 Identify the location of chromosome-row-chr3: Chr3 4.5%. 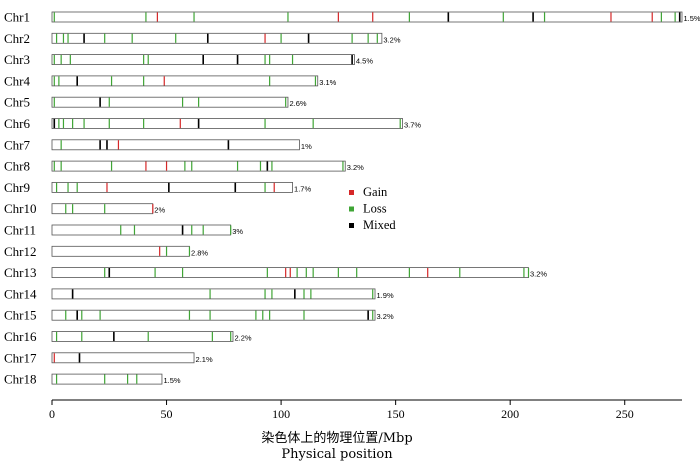
(188, 59).